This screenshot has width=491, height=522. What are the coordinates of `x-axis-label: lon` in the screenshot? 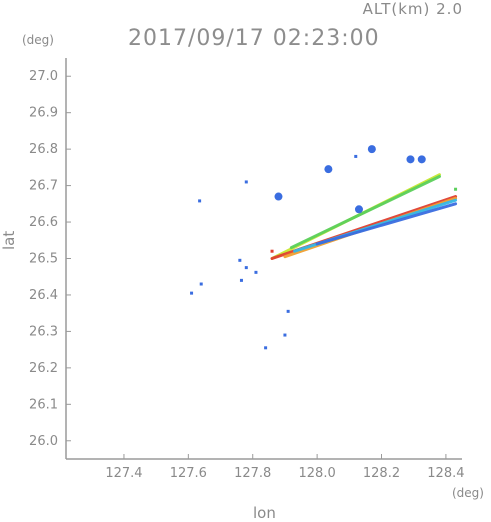 It's located at (264, 513).